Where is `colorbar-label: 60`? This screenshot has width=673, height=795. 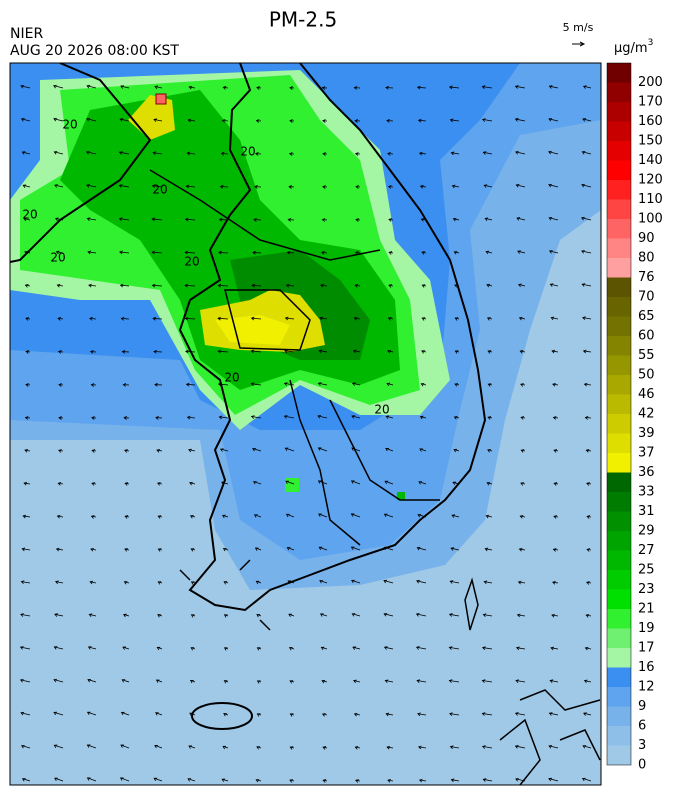
colorbar-label: 60 is located at coordinates (646, 336).